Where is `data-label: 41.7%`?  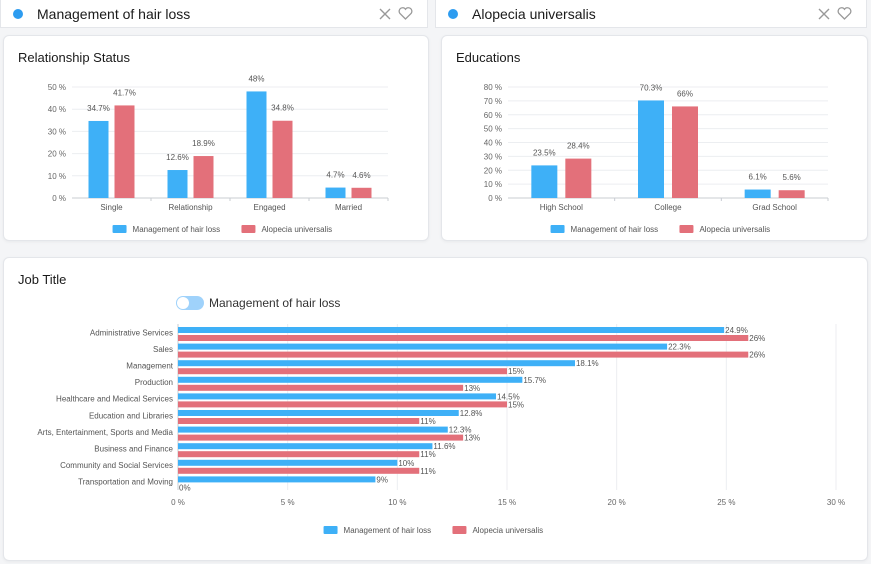 data-label: 41.7% is located at coordinates (124, 92).